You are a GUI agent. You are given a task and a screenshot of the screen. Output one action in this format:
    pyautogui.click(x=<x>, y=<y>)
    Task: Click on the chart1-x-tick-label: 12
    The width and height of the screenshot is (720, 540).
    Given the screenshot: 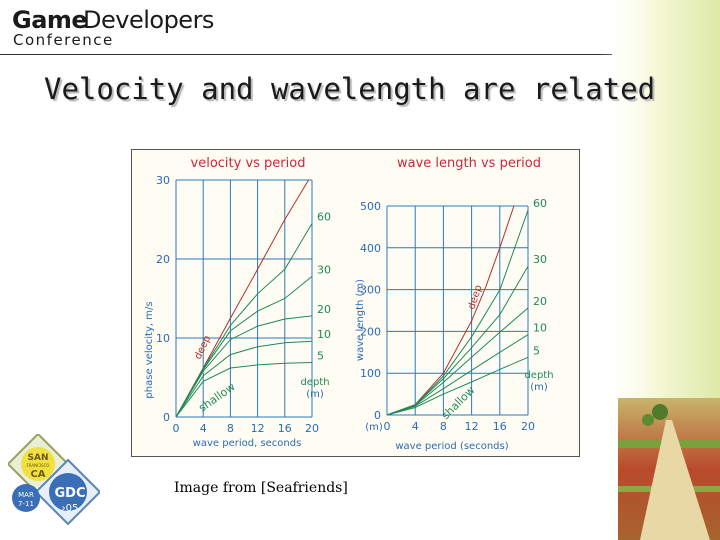 What is the action you would take?
    pyautogui.click(x=258, y=428)
    